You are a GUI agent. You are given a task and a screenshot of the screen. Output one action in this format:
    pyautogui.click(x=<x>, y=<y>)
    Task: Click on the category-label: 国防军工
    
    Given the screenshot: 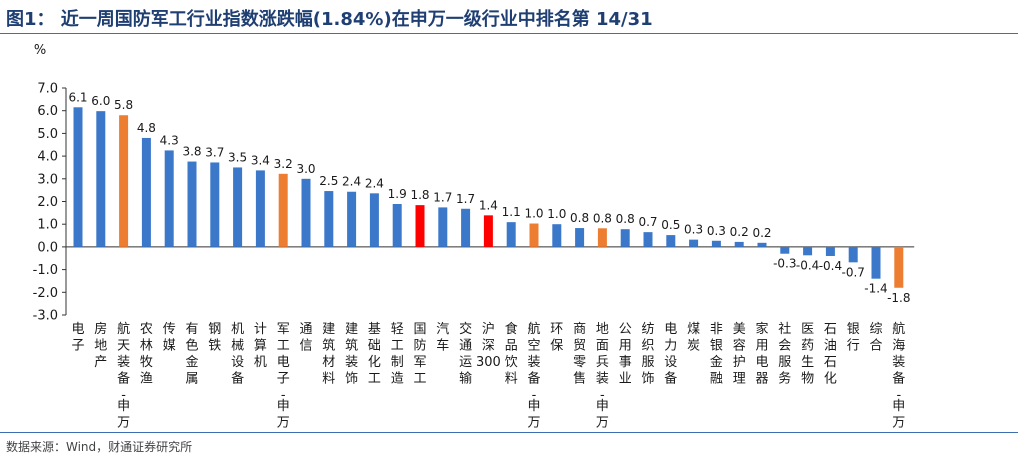 What is the action you would take?
    pyautogui.click(x=419, y=354)
    